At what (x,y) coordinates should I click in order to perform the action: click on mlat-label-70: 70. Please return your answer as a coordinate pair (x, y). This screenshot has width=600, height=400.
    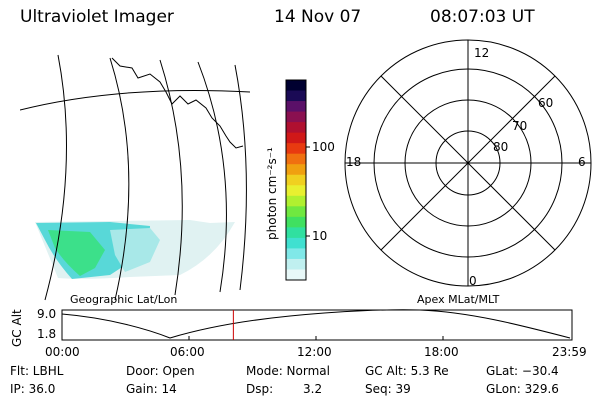
    Looking at the image, I should click on (520, 126).